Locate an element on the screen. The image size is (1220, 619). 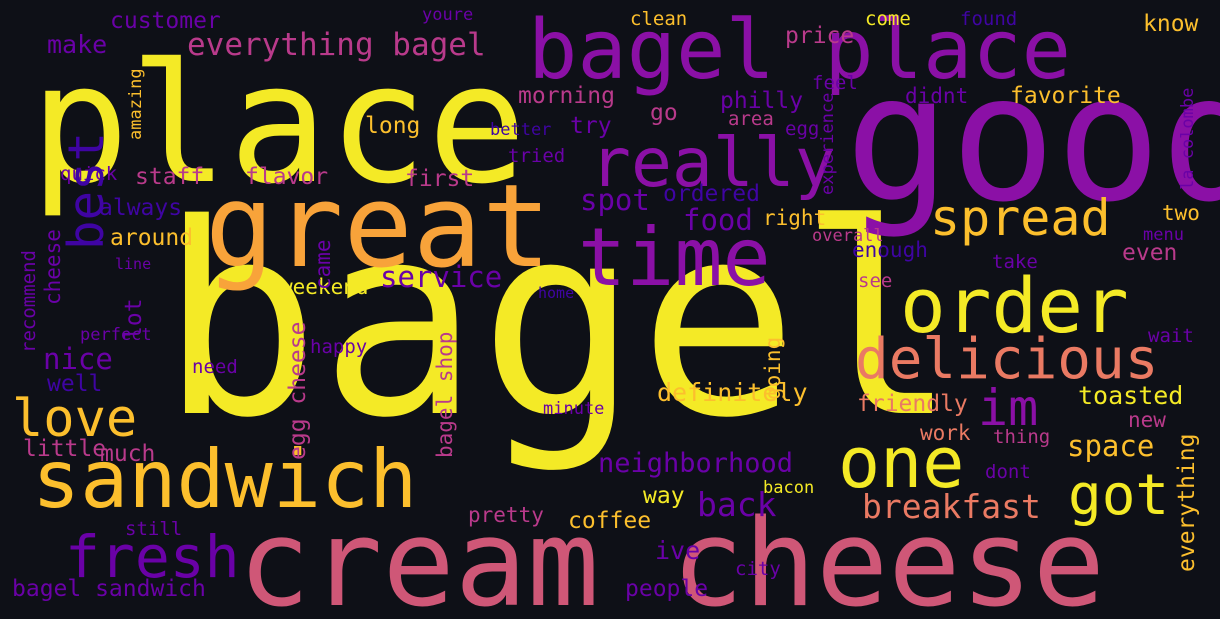
word-always: always is located at coordinates (141, 208).